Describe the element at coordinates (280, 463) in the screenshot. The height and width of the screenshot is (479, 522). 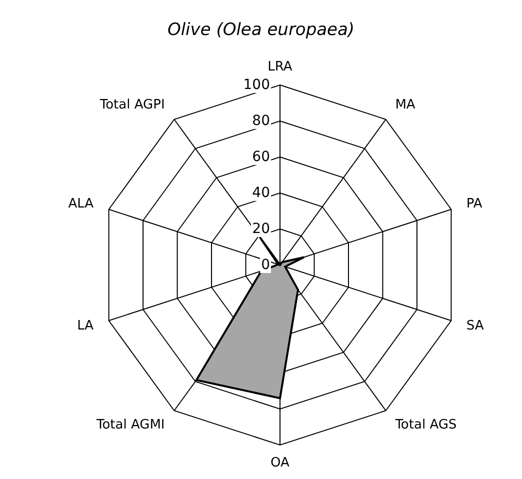
I see `spoke-label: OA` at that location.